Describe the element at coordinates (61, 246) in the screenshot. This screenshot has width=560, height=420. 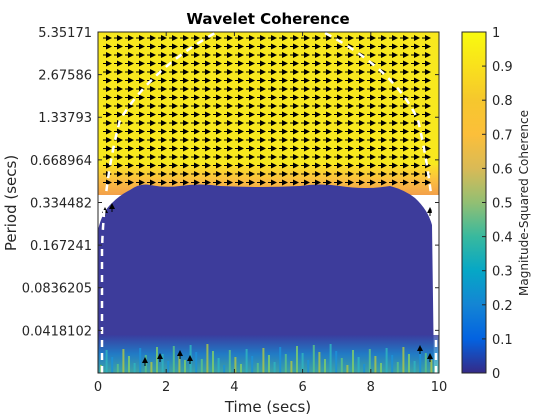
I see `y-tick-label: 0.167241` at that location.